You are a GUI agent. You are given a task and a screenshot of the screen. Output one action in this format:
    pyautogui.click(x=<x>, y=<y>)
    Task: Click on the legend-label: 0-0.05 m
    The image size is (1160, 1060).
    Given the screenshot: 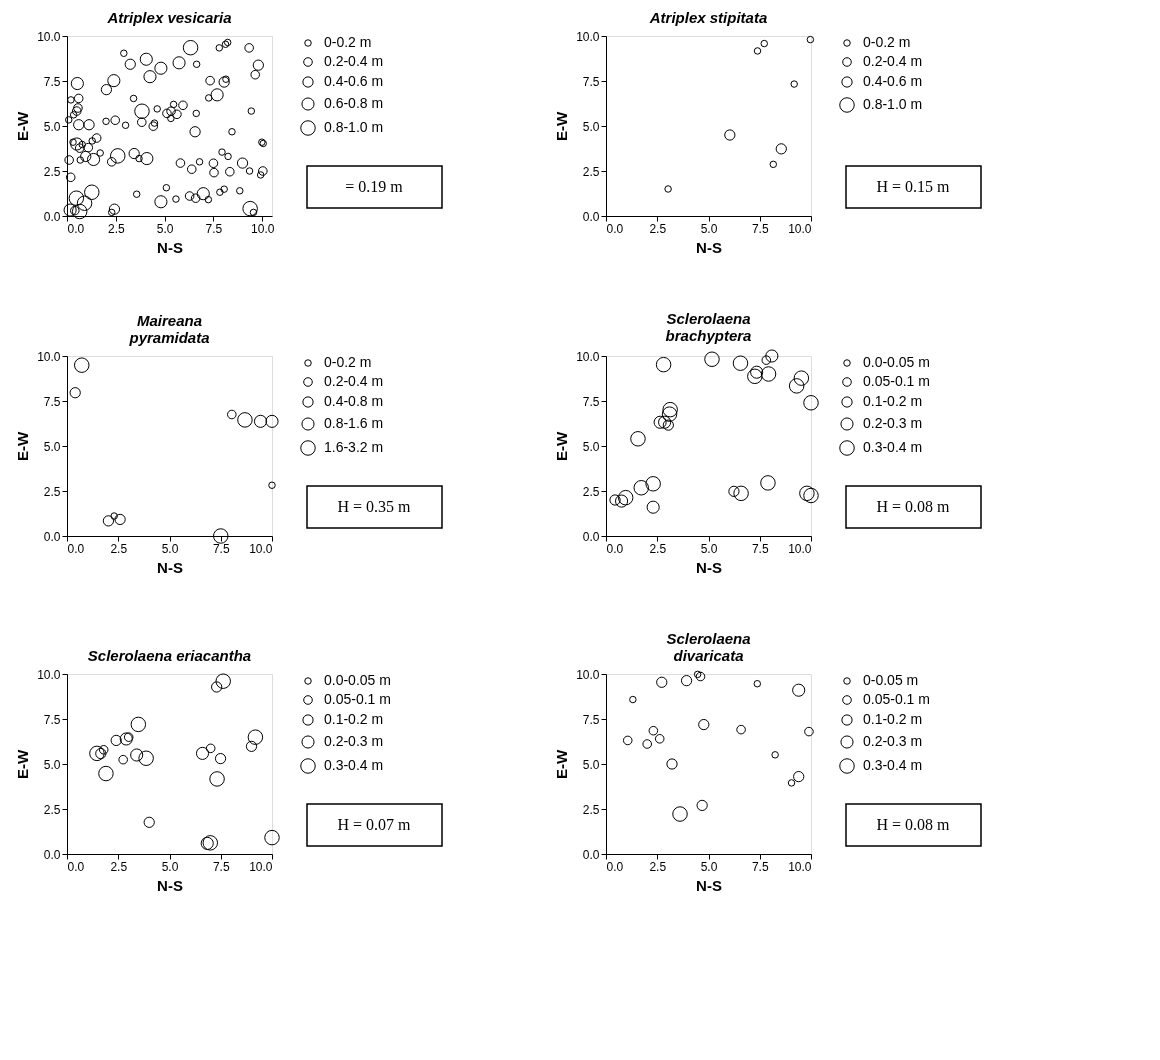 What is the action you would take?
    pyautogui.click(x=891, y=680)
    